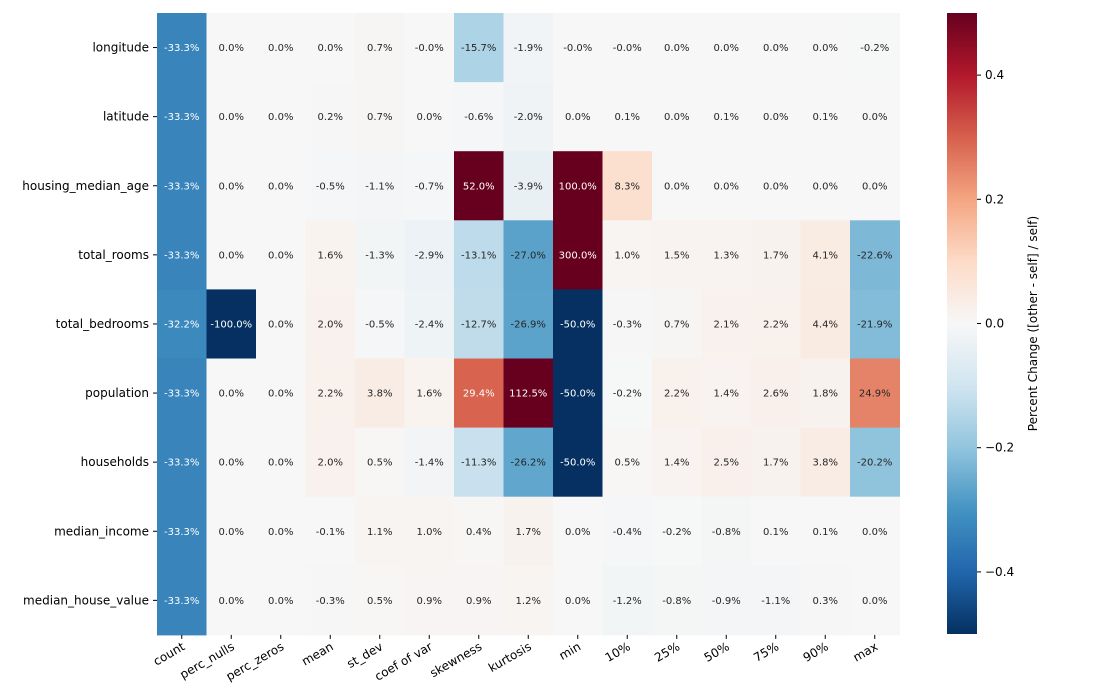 The image size is (1100, 700). I want to click on column-label: min, so click(570, 650).